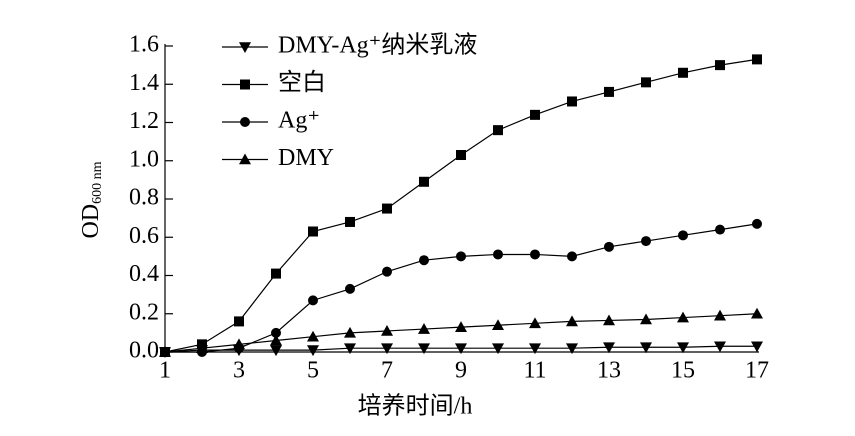 The width and height of the screenshot is (855, 436). I want to click on x-tick-label: 5, so click(313, 371).